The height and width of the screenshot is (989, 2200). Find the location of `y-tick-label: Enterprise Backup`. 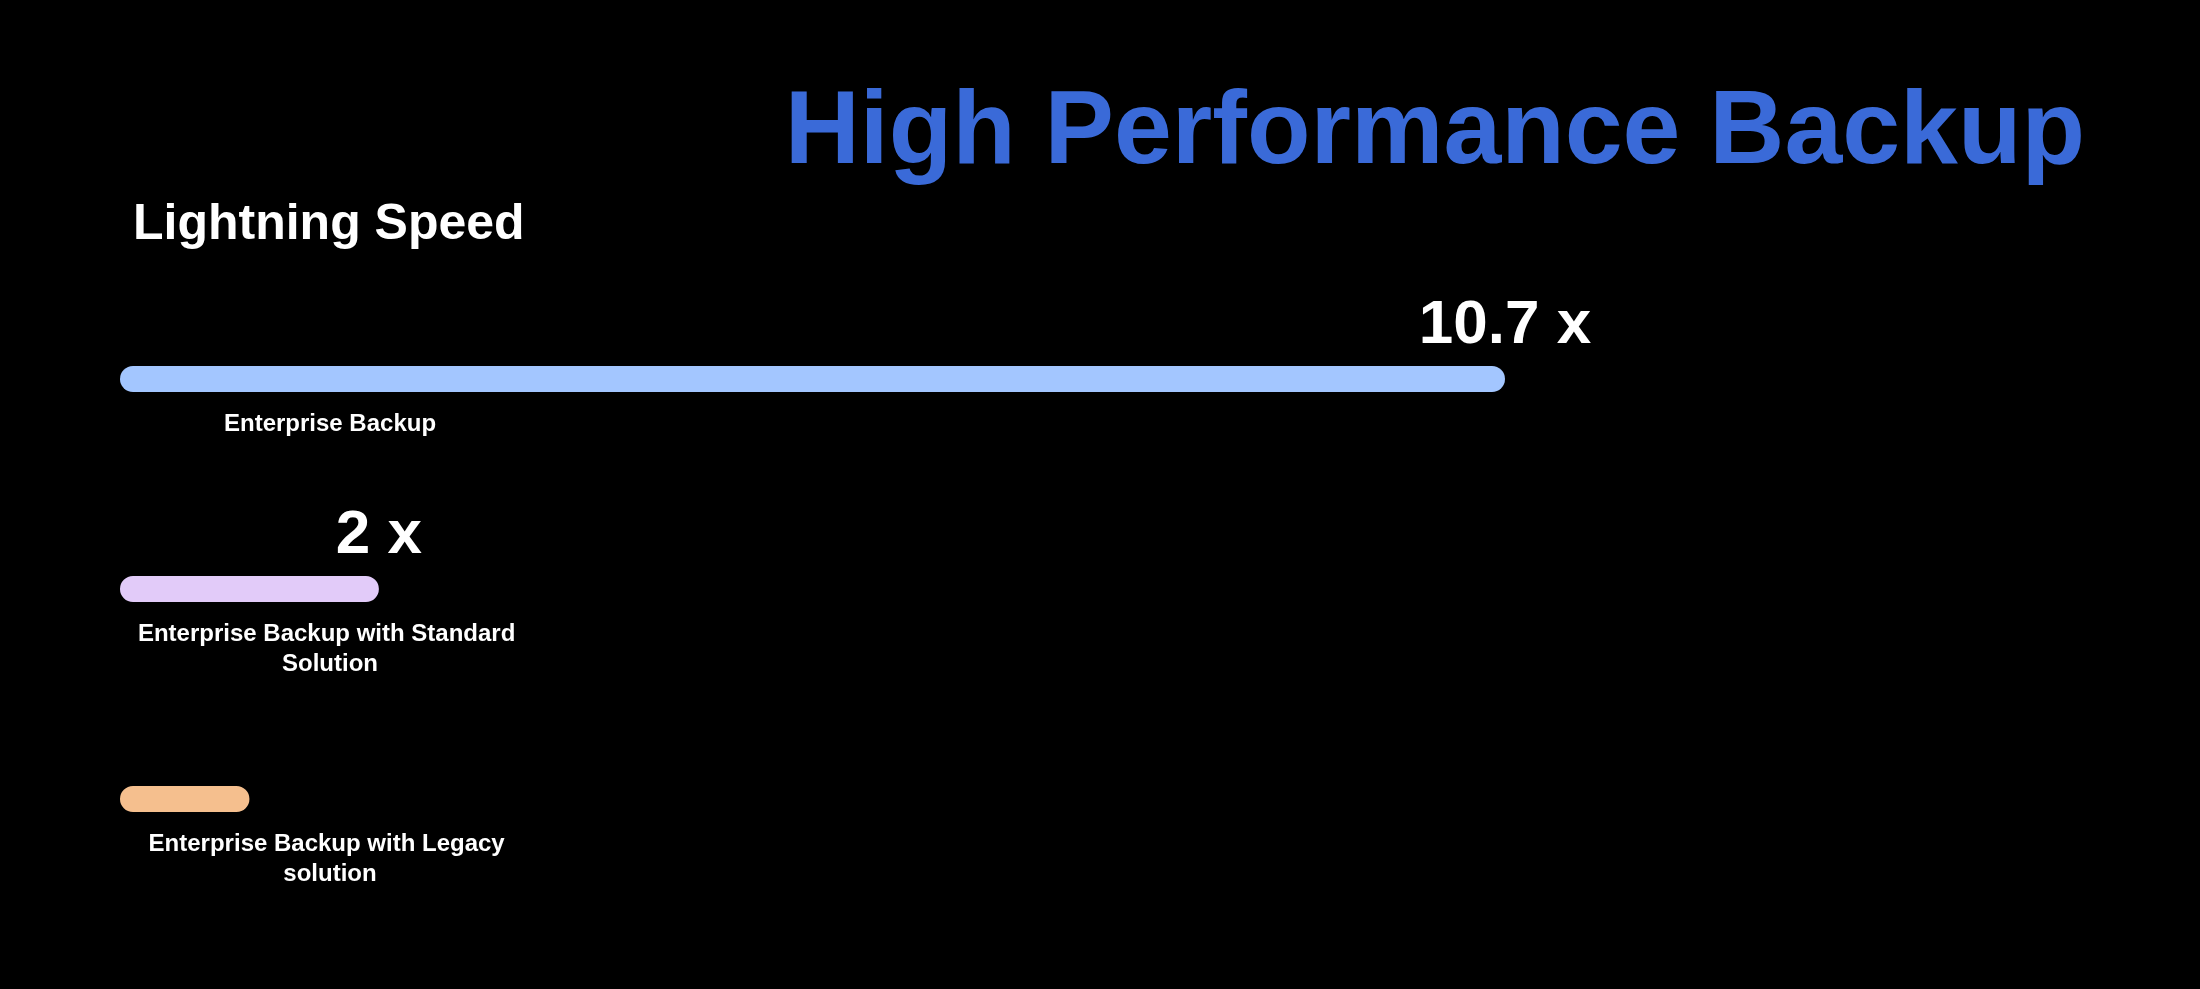

y-tick-label: Enterprise Backup is located at coordinates (330, 422).